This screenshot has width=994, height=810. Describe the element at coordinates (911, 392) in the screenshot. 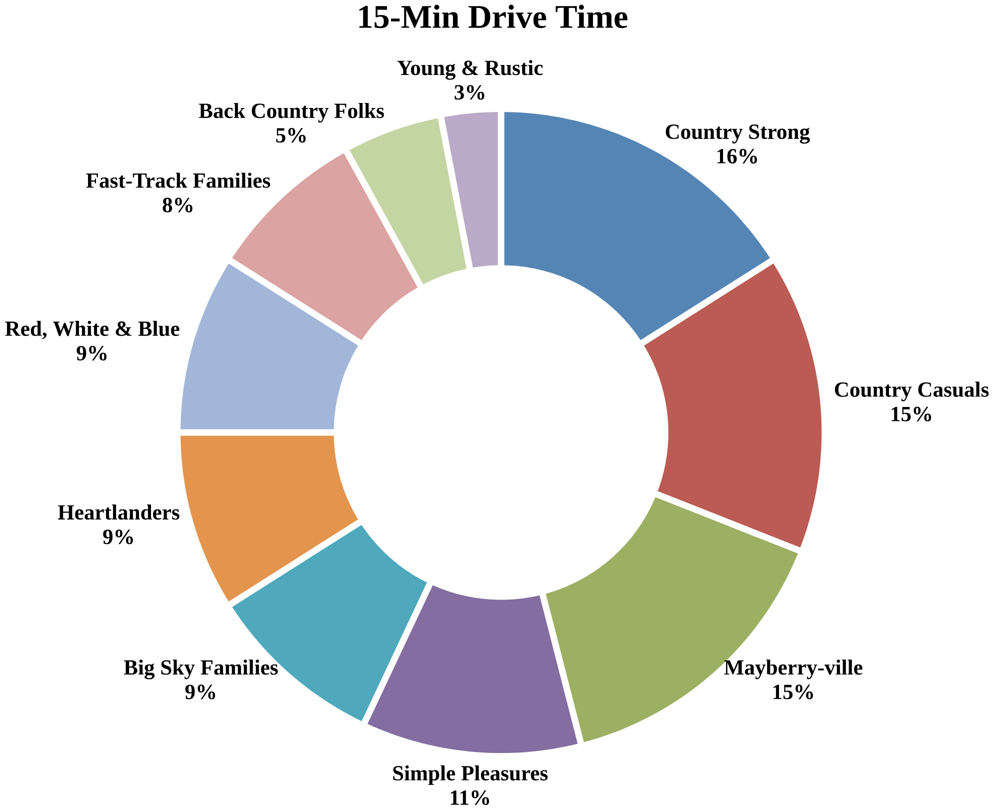

I see `slice-label: Country Casuals` at that location.